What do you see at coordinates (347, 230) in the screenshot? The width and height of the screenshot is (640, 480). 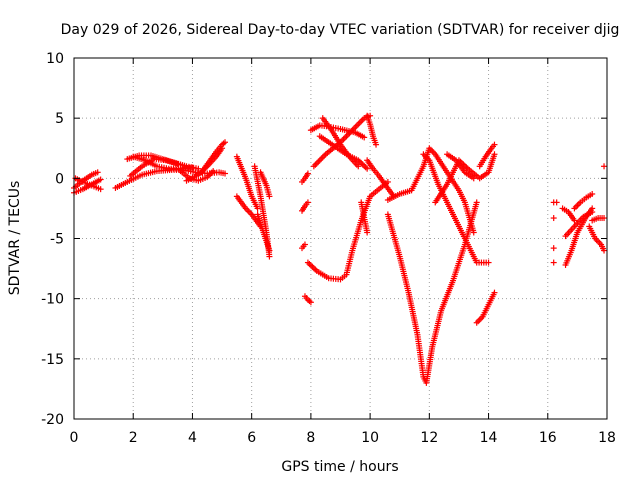 I see `series-arc-z` at bounding box center [347, 230].